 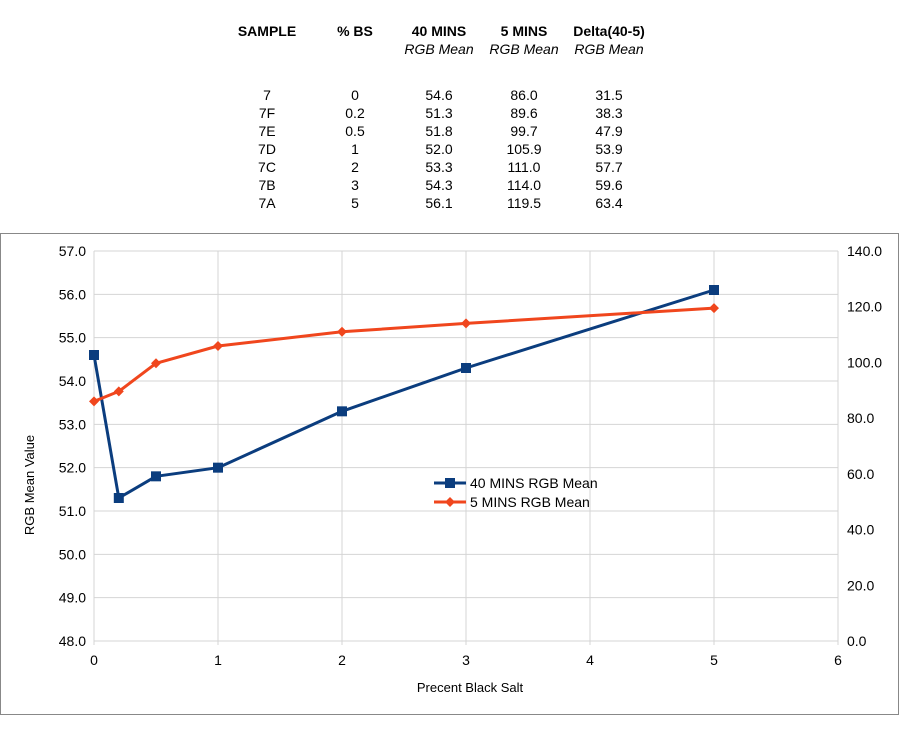 I want to click on y2-tick-label: 60.0, so click(x=860, y=474).